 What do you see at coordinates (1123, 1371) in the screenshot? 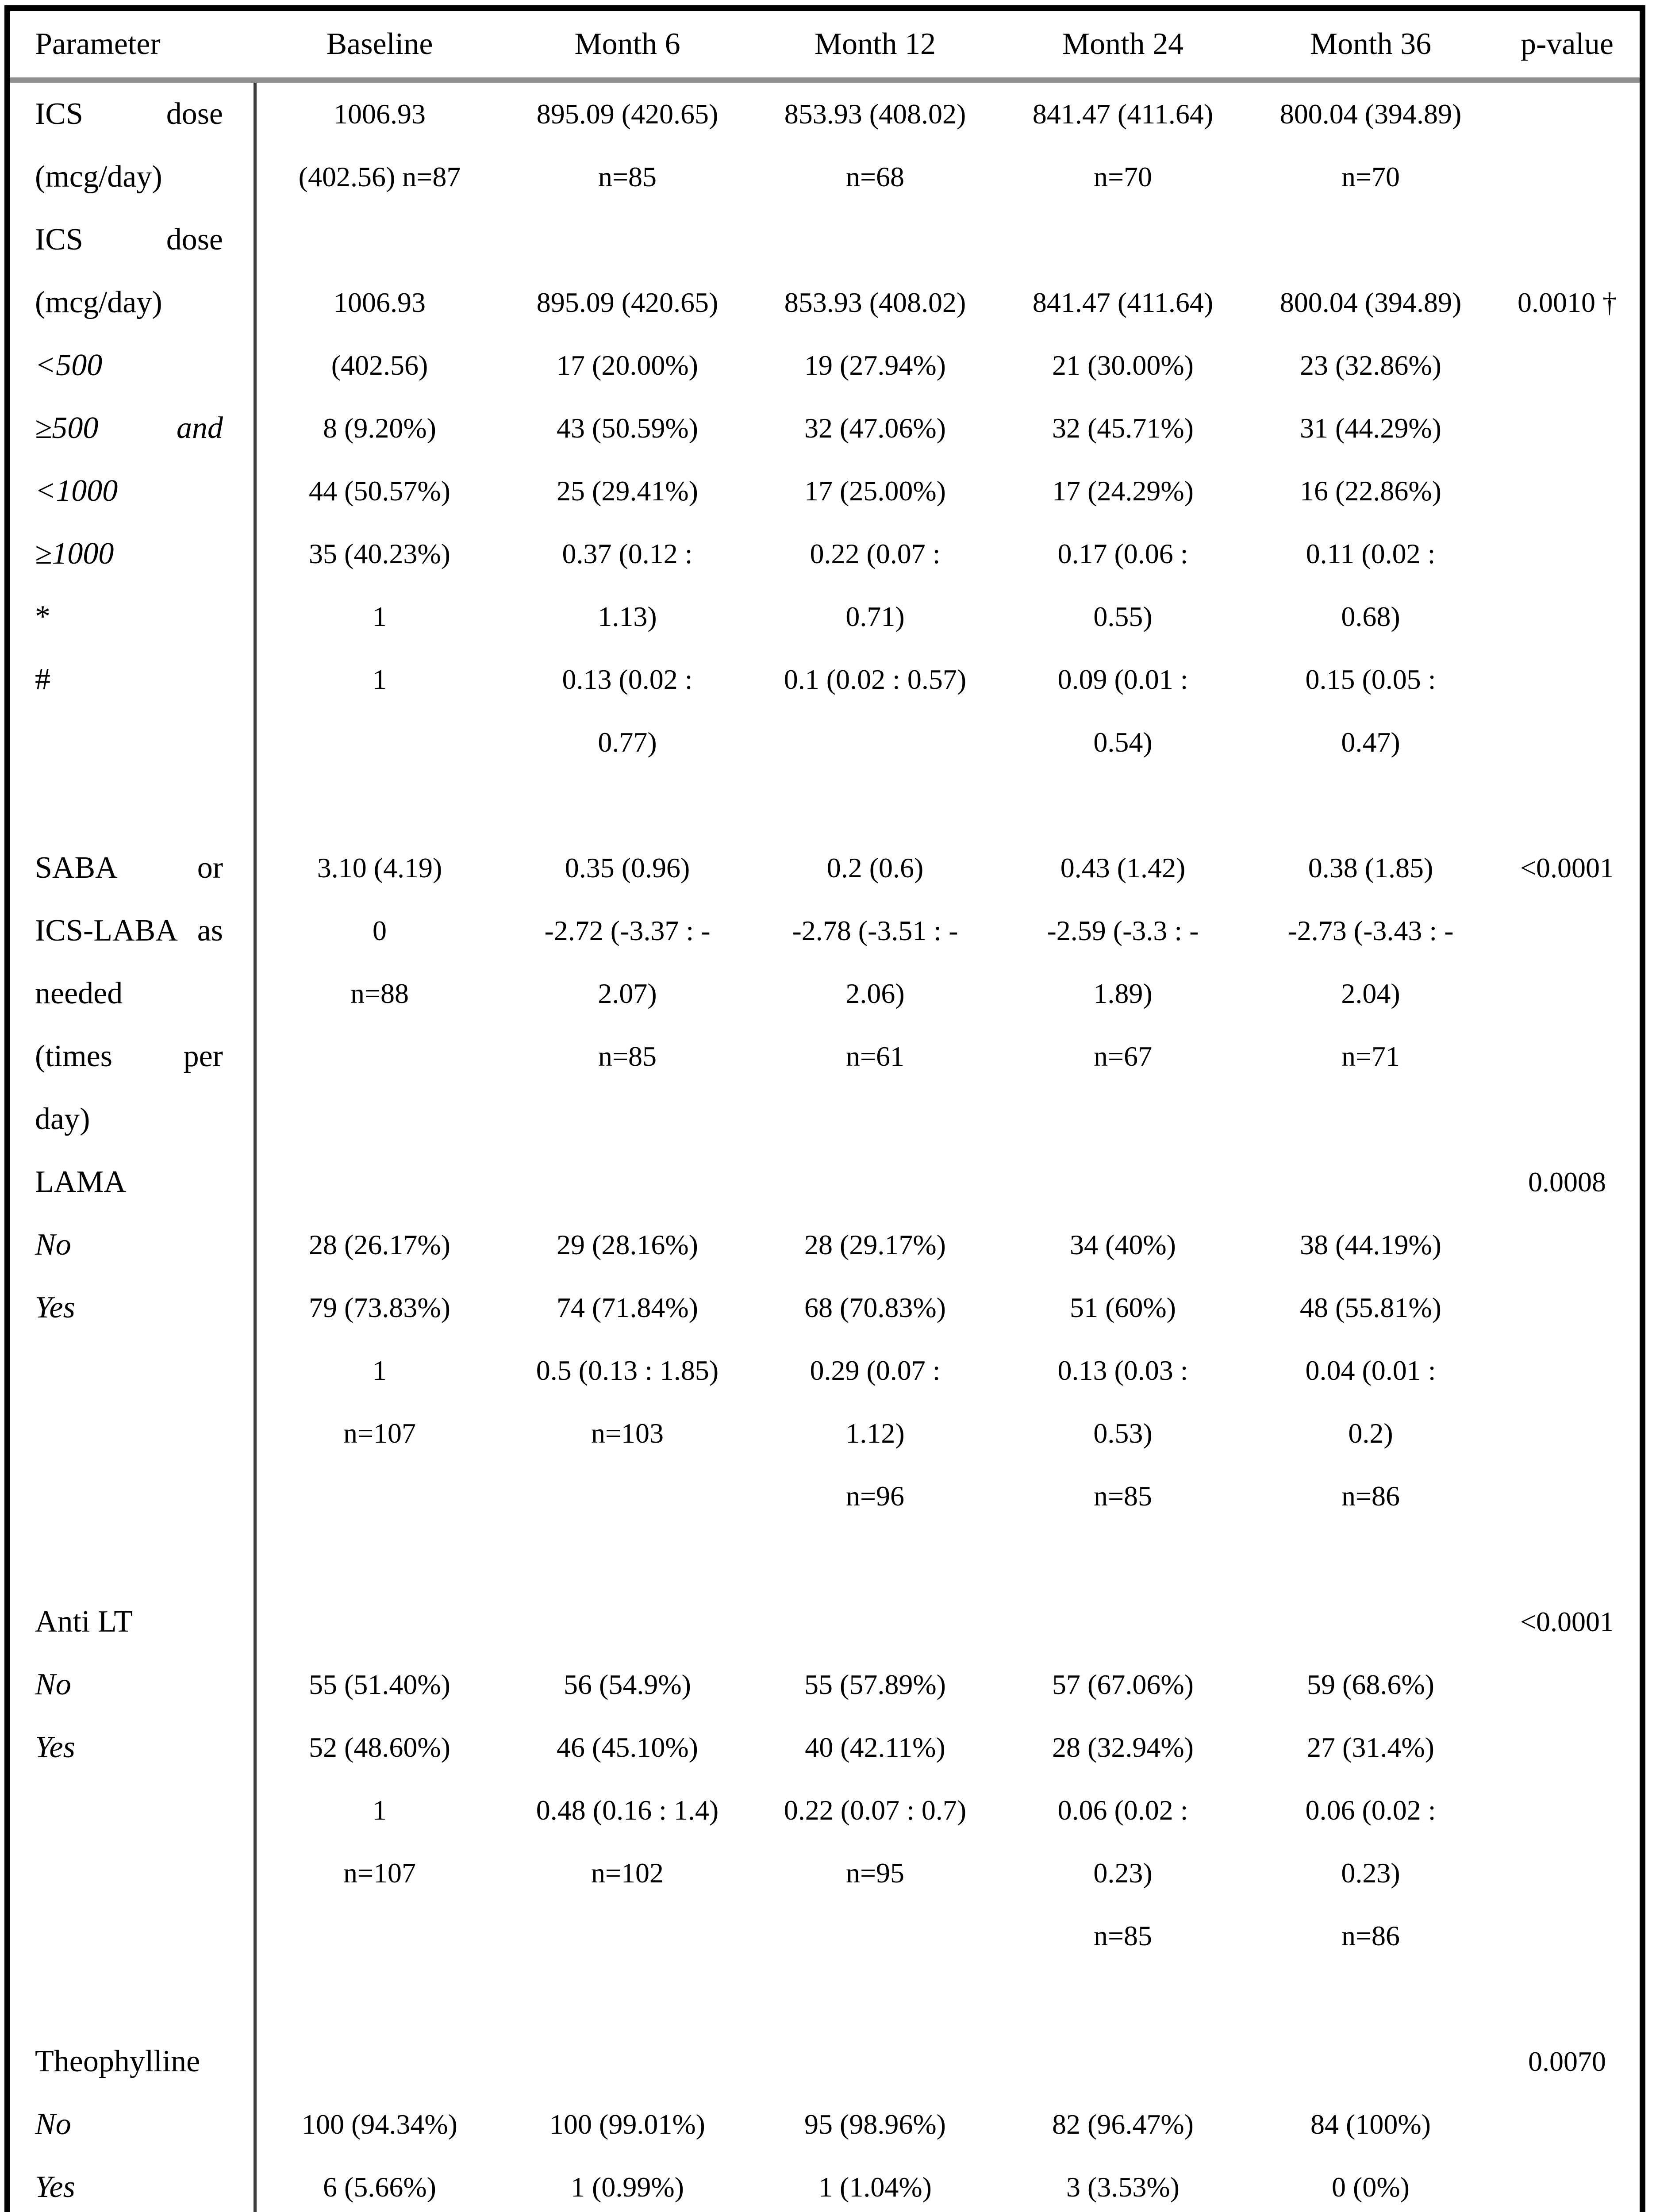
I see `data-cell-month-24: 0.13 (0.03 :` at bounding box center [1123, 1371].